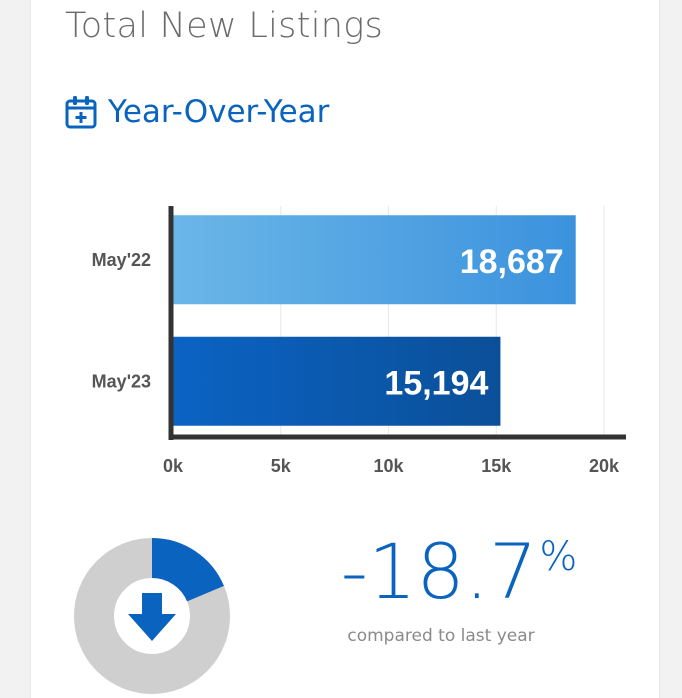 This screenshot has width=682, height=698. I want to click on x-tick-label: 15k, so click(496, 466).